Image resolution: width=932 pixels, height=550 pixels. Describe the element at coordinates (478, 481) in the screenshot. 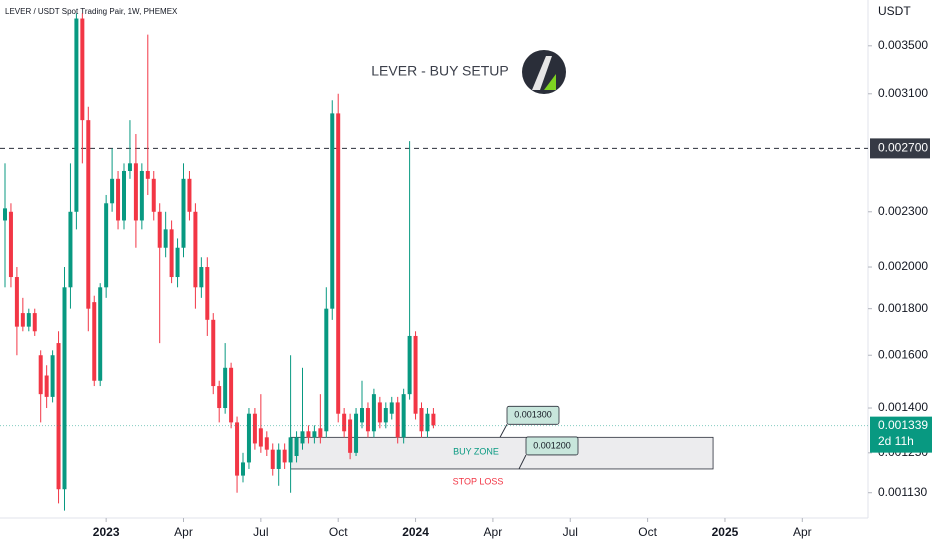

I see `stop-loss-label: STOP LOSS` at that location.